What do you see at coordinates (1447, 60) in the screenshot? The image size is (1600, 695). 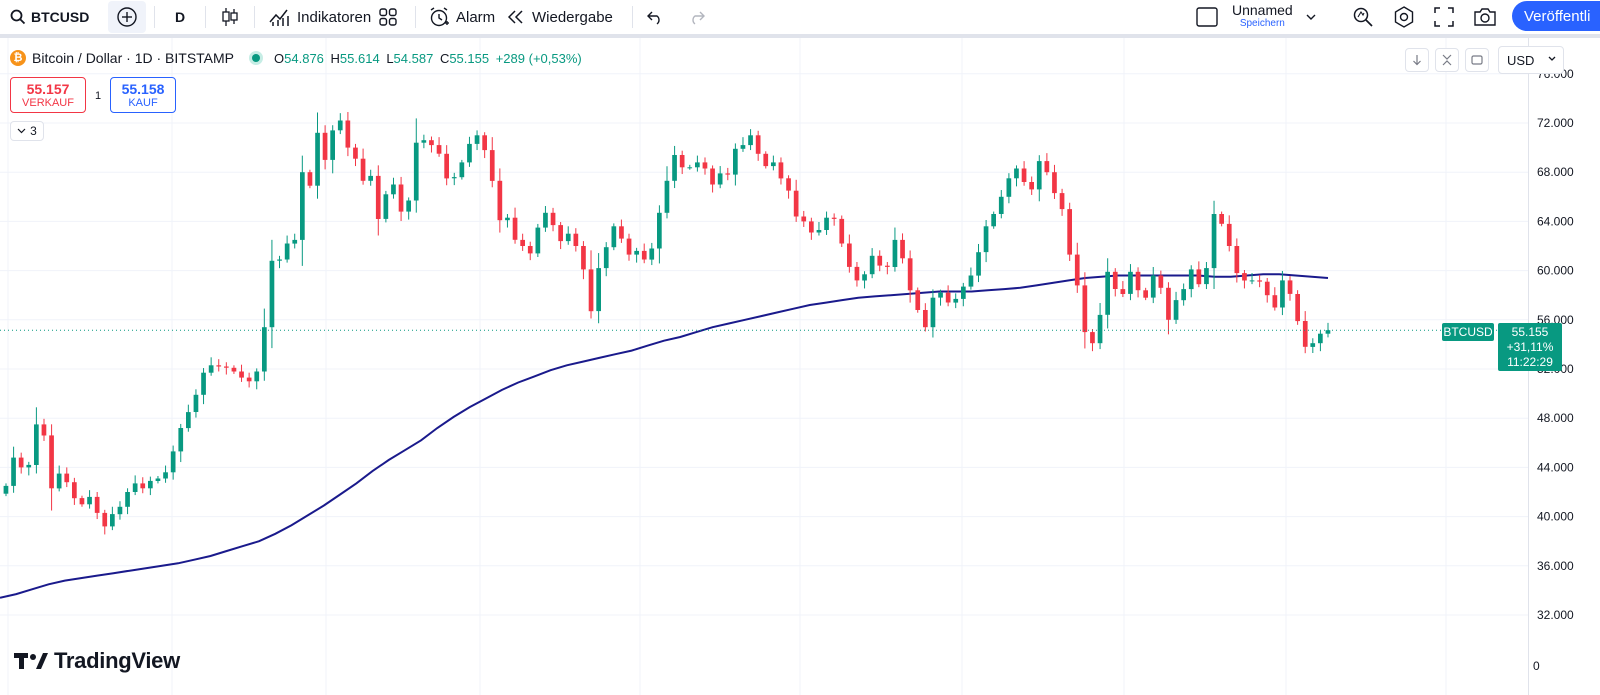 I see `collapse-panes-button` at bounding box center [1447, 60].